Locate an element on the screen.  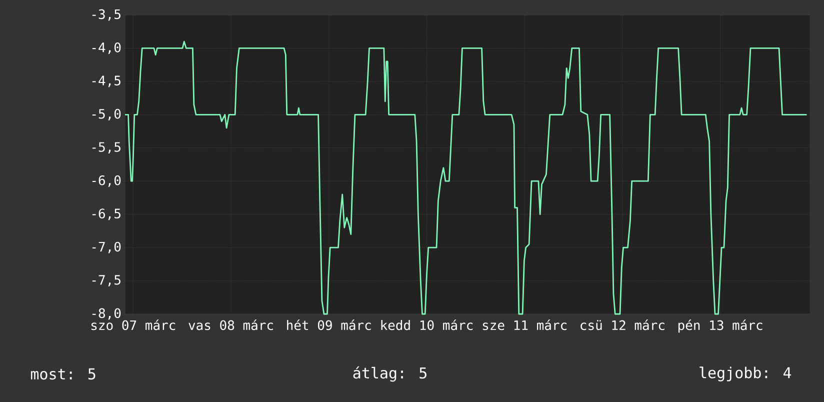
y-tick-label: -7,5 is located at coordinates (106, 280).